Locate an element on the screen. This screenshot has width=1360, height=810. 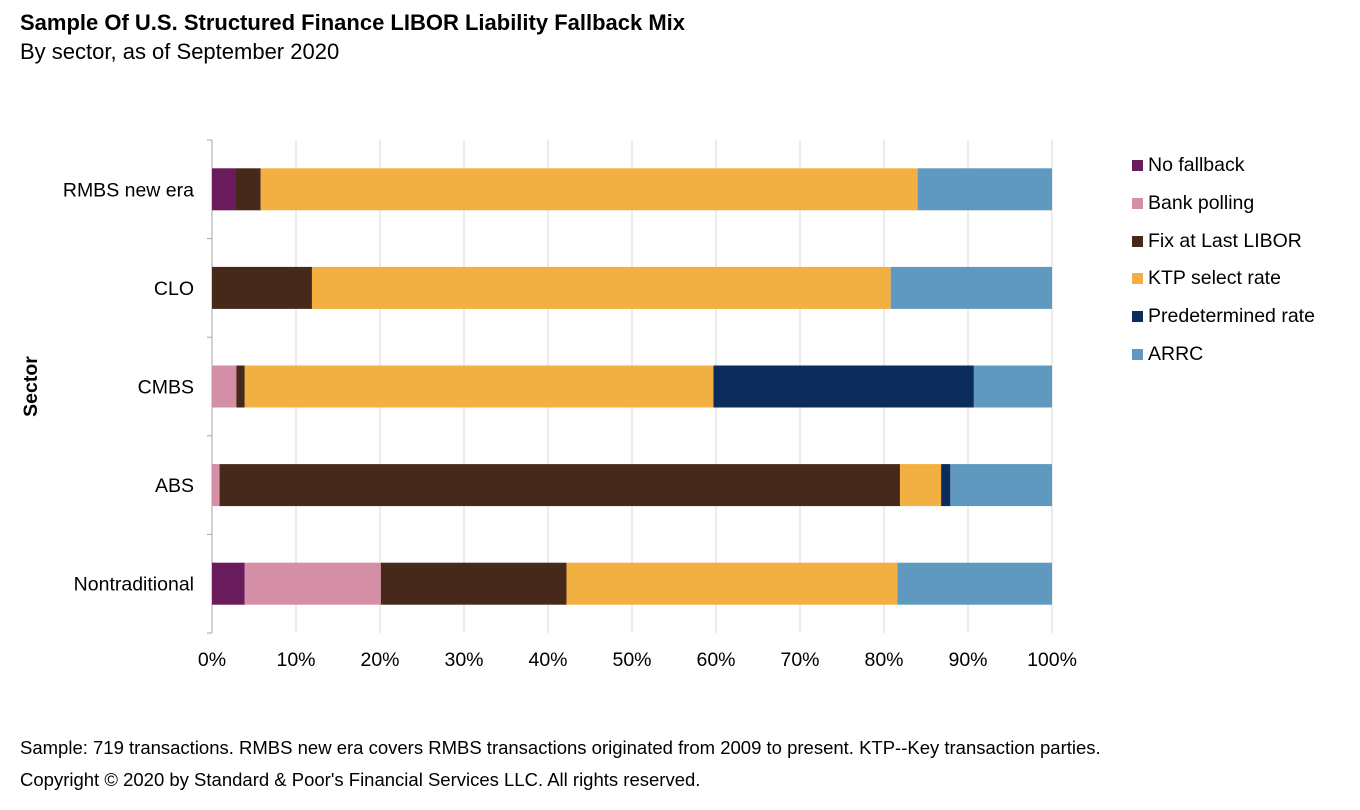
x-tick-label: 60% is located at coordinates (715, 660).